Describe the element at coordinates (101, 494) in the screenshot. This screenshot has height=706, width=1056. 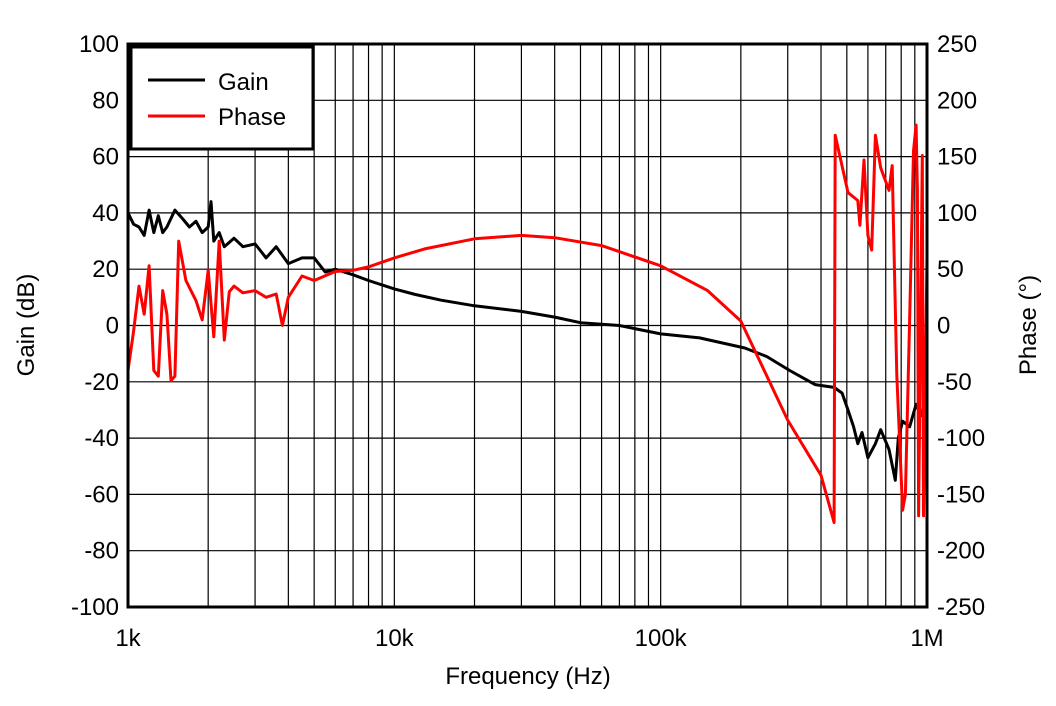
I see `y-tick-label: -60` at that location.